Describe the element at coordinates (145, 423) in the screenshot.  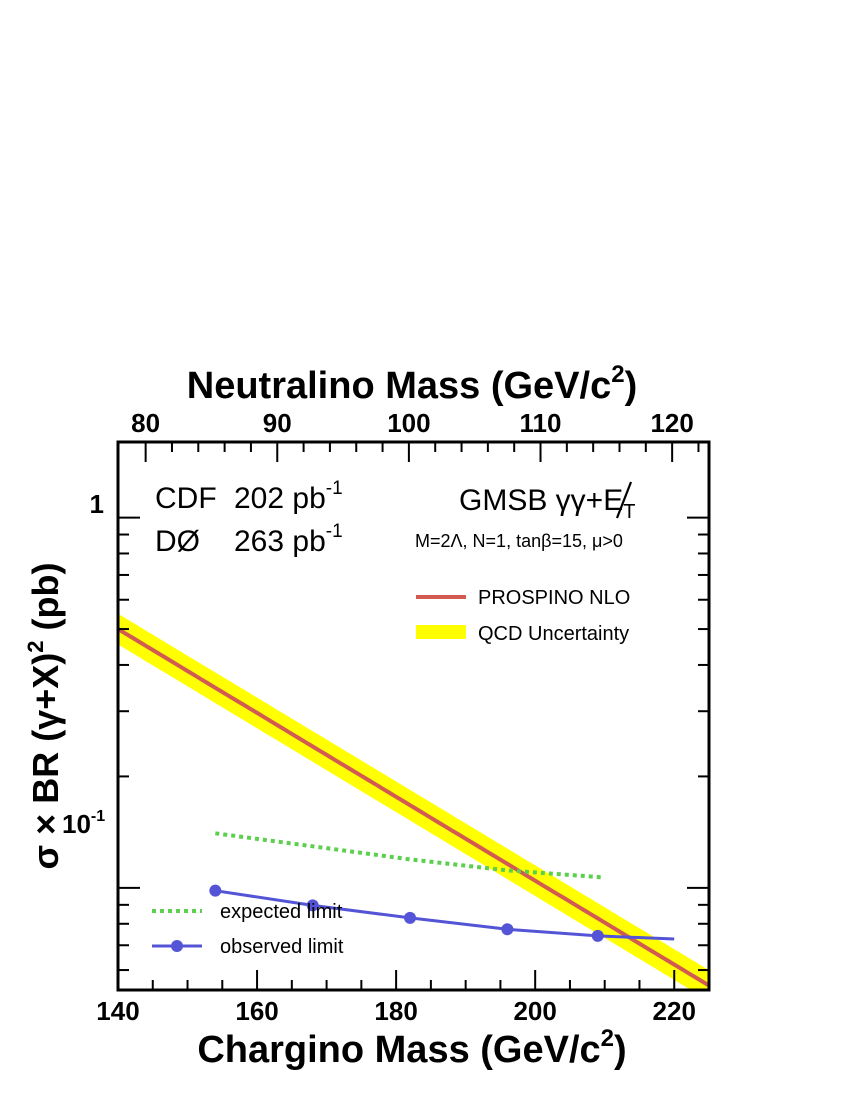
I see `top-tick-label: 80` at that location.